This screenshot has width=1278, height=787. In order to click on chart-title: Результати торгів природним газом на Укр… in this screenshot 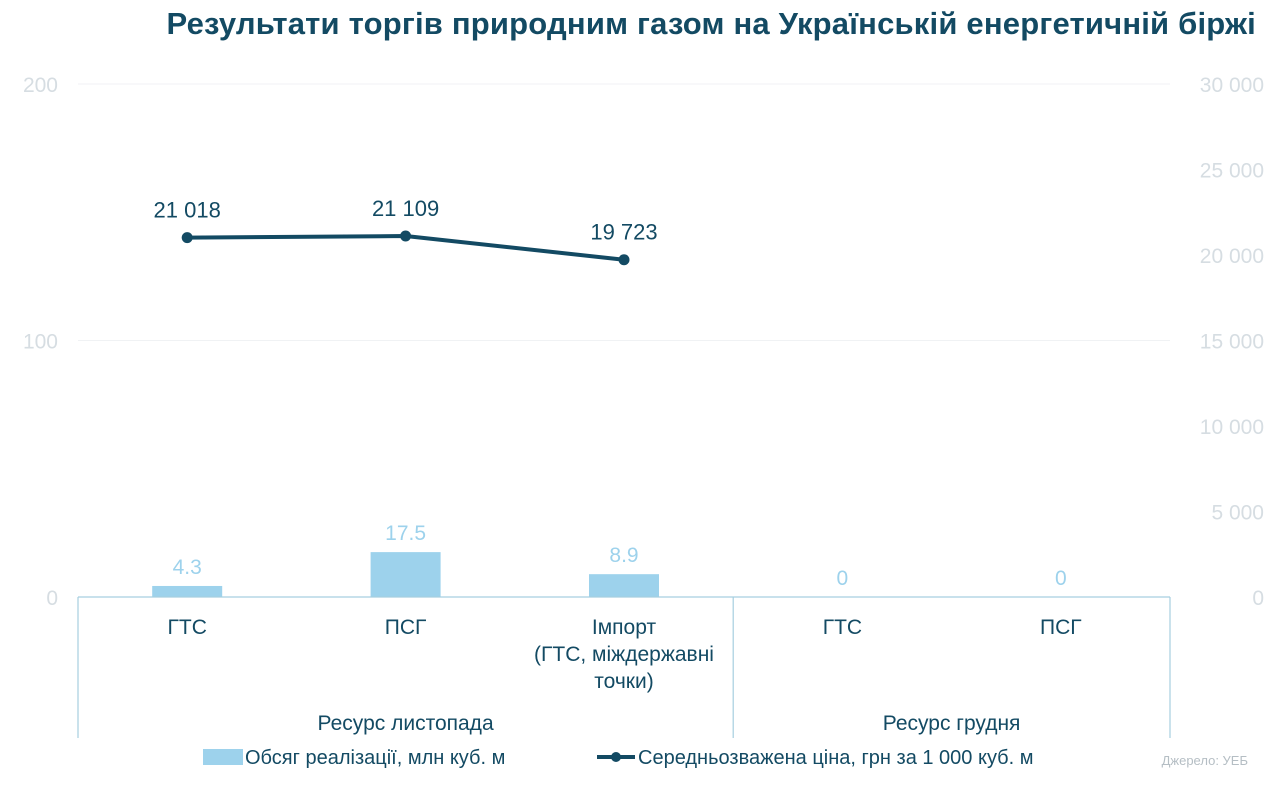, I will do `click(711, 23)`.